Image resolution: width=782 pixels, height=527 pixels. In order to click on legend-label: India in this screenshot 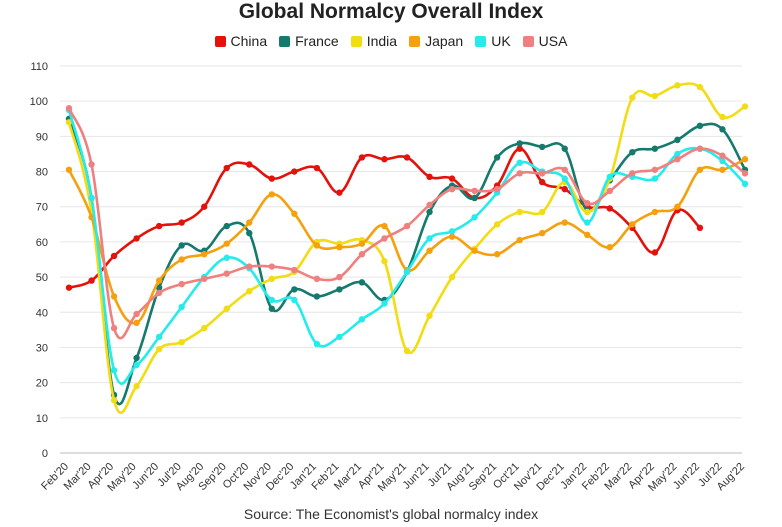, I will do `click(382, 41)`.